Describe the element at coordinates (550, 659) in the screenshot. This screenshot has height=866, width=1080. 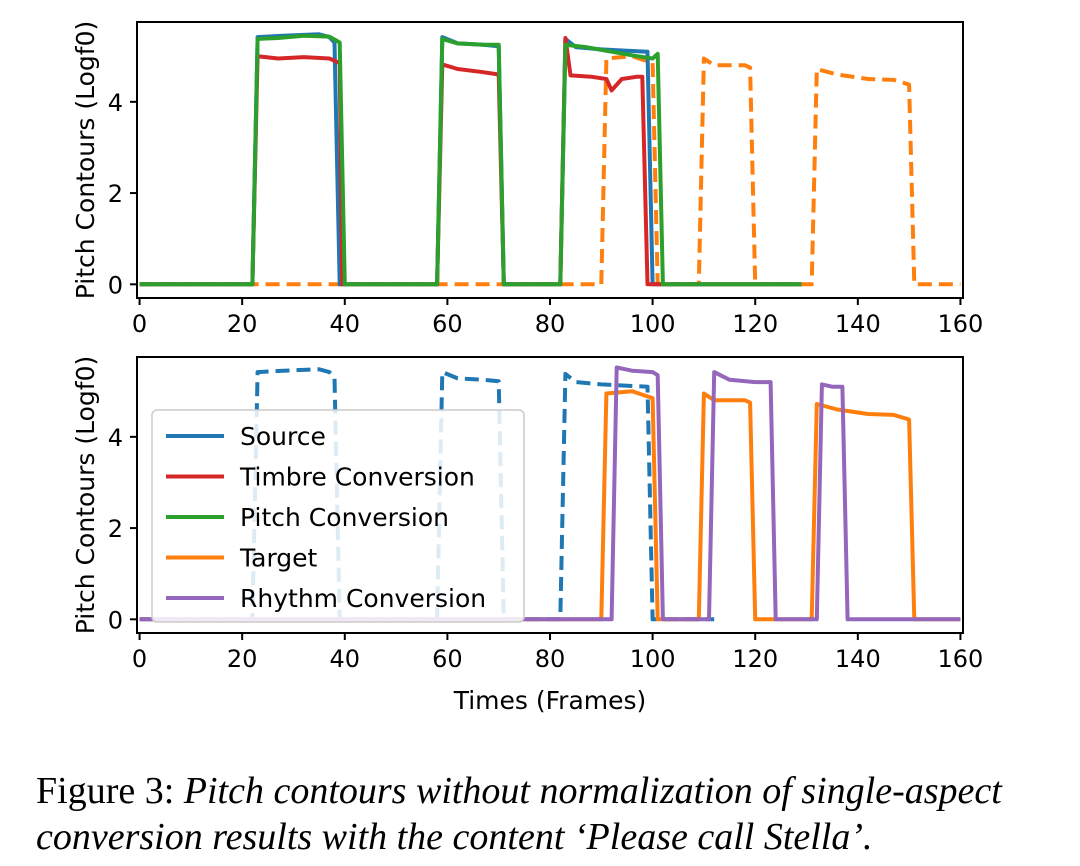
I see `bottom-x-tick-label-80: 80` at that location.